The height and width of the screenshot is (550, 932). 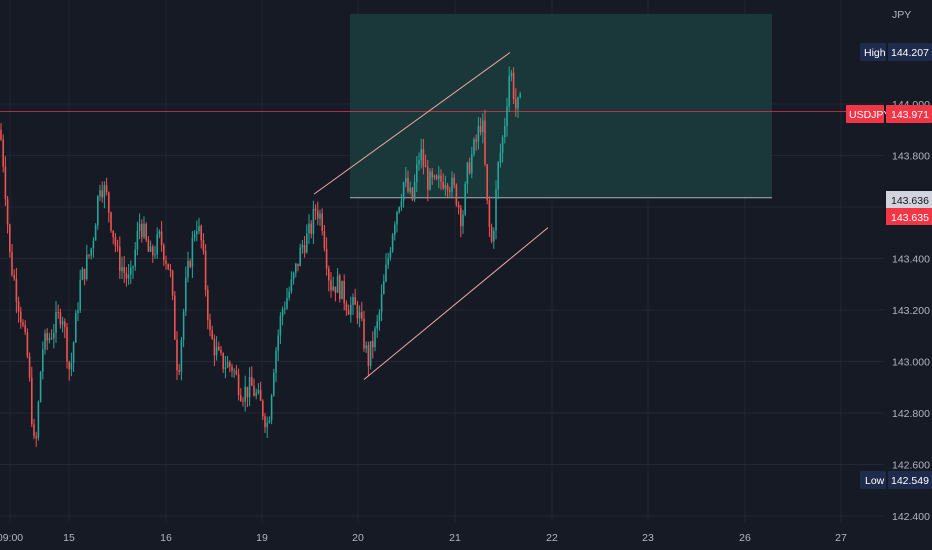 What do you see at coordinates (911, 311) in the screenshot?
I see `price-tick-label: 143.200` at bounding box center [911, 311].